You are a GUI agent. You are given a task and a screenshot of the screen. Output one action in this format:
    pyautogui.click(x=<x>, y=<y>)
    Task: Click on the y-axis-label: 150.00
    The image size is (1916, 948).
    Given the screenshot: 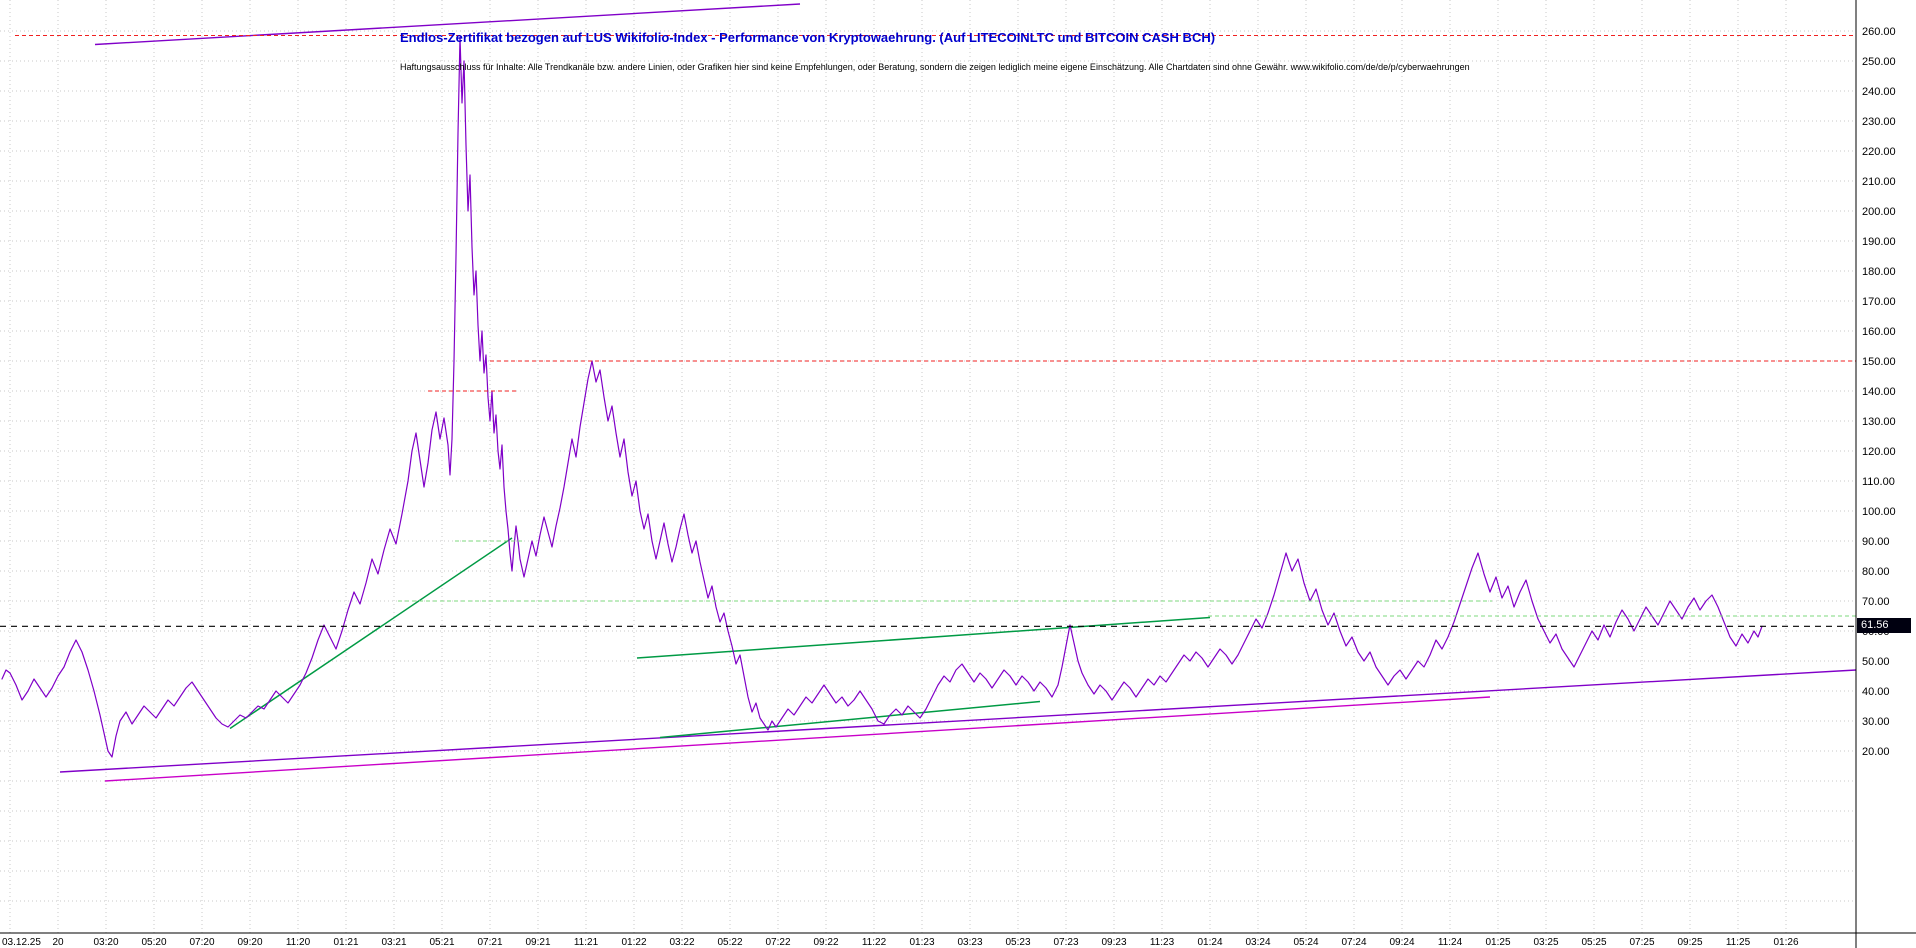 What is the action you would take?
    pyautogui.click(x=1879, y=362)
    